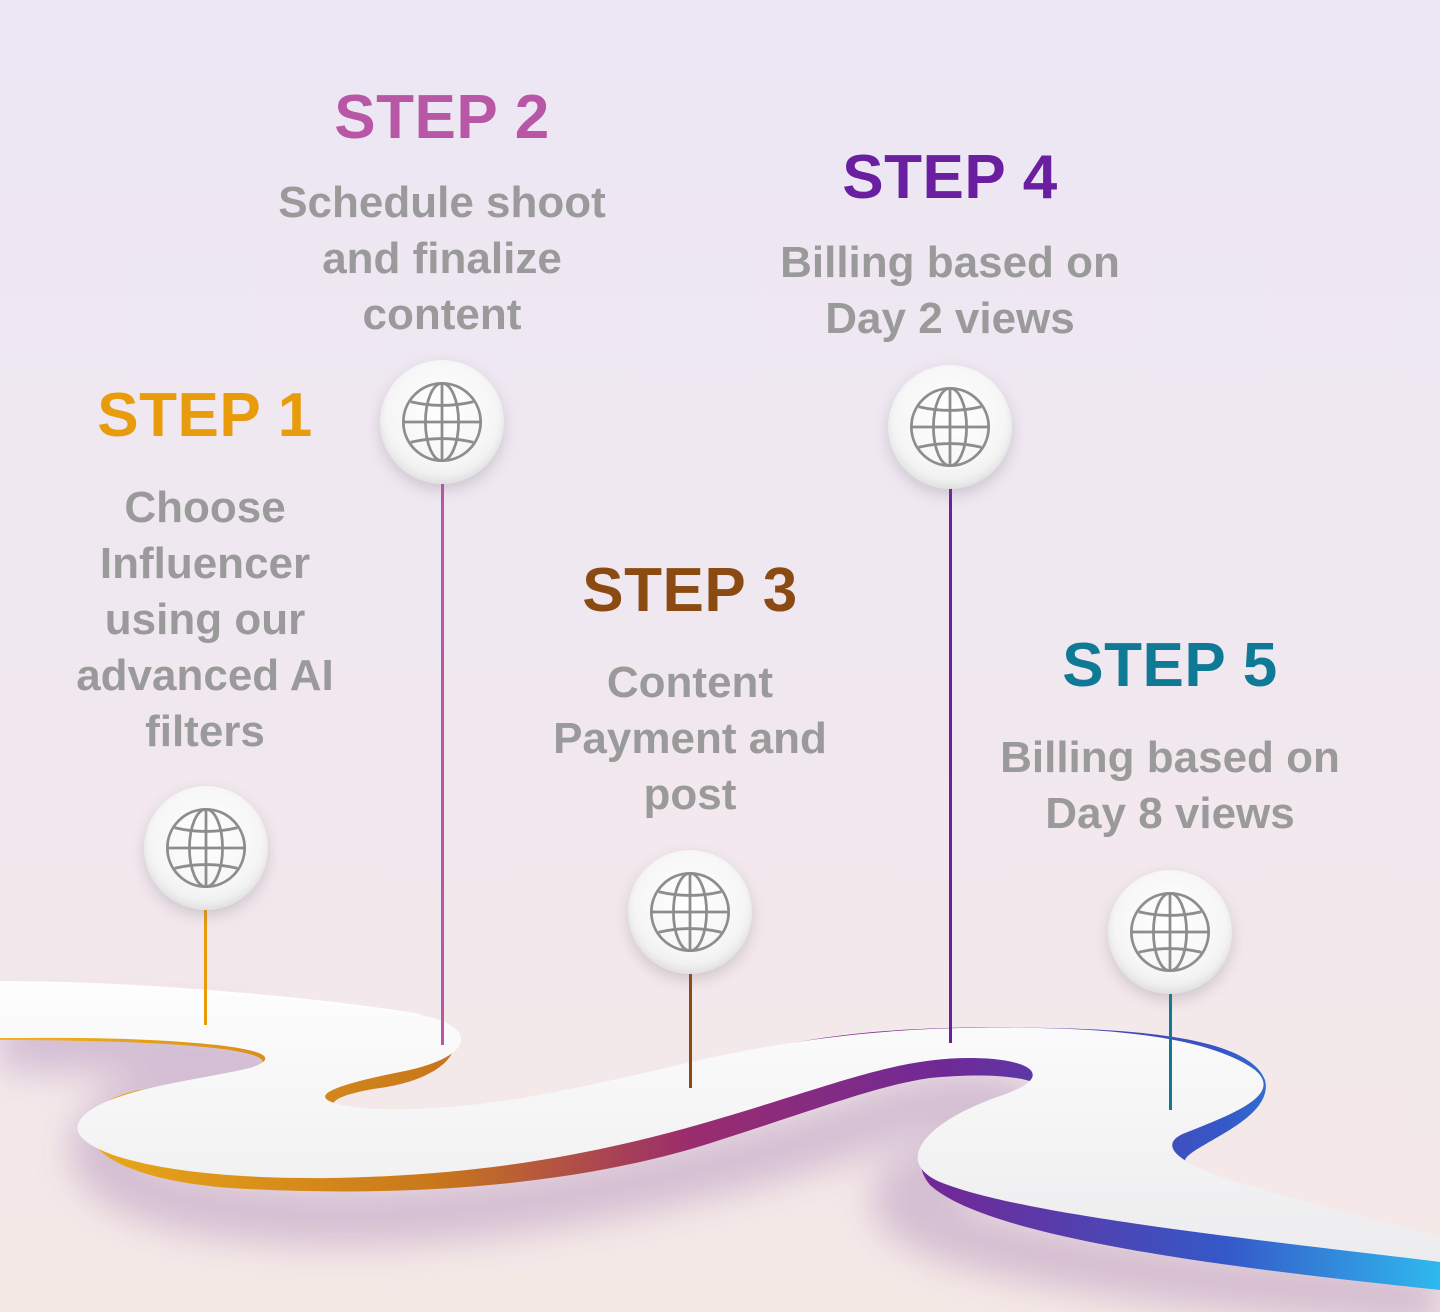 This screenshot has width=1440, height=1312. I want to click on step-1-heading: STEP 1, so click(205, 415).